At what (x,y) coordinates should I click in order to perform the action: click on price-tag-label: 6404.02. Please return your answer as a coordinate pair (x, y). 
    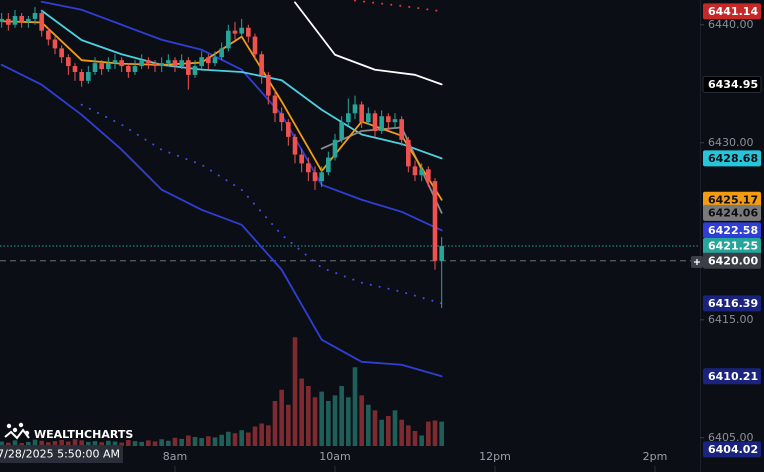
    Looking at the image, I should click on (733, 449).